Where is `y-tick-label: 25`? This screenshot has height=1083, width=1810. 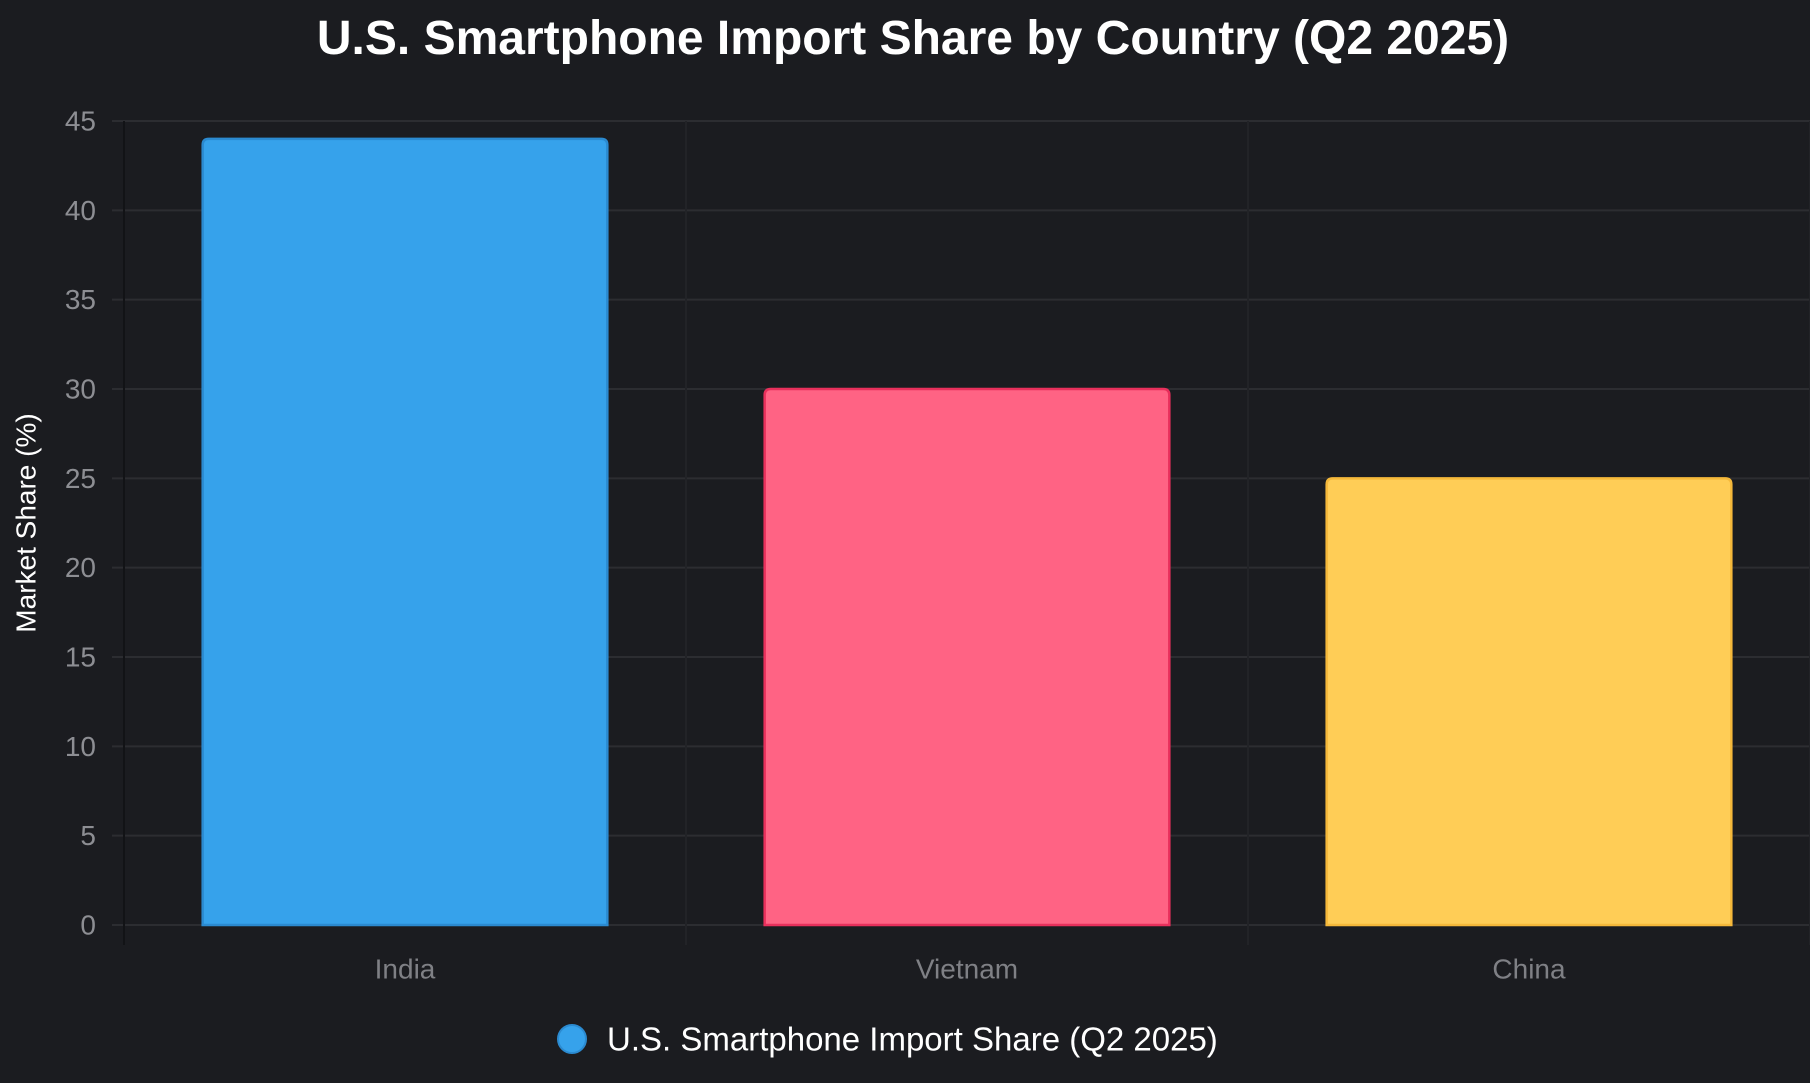 y-tick-label: 25 is located at coordinates (80, 478).